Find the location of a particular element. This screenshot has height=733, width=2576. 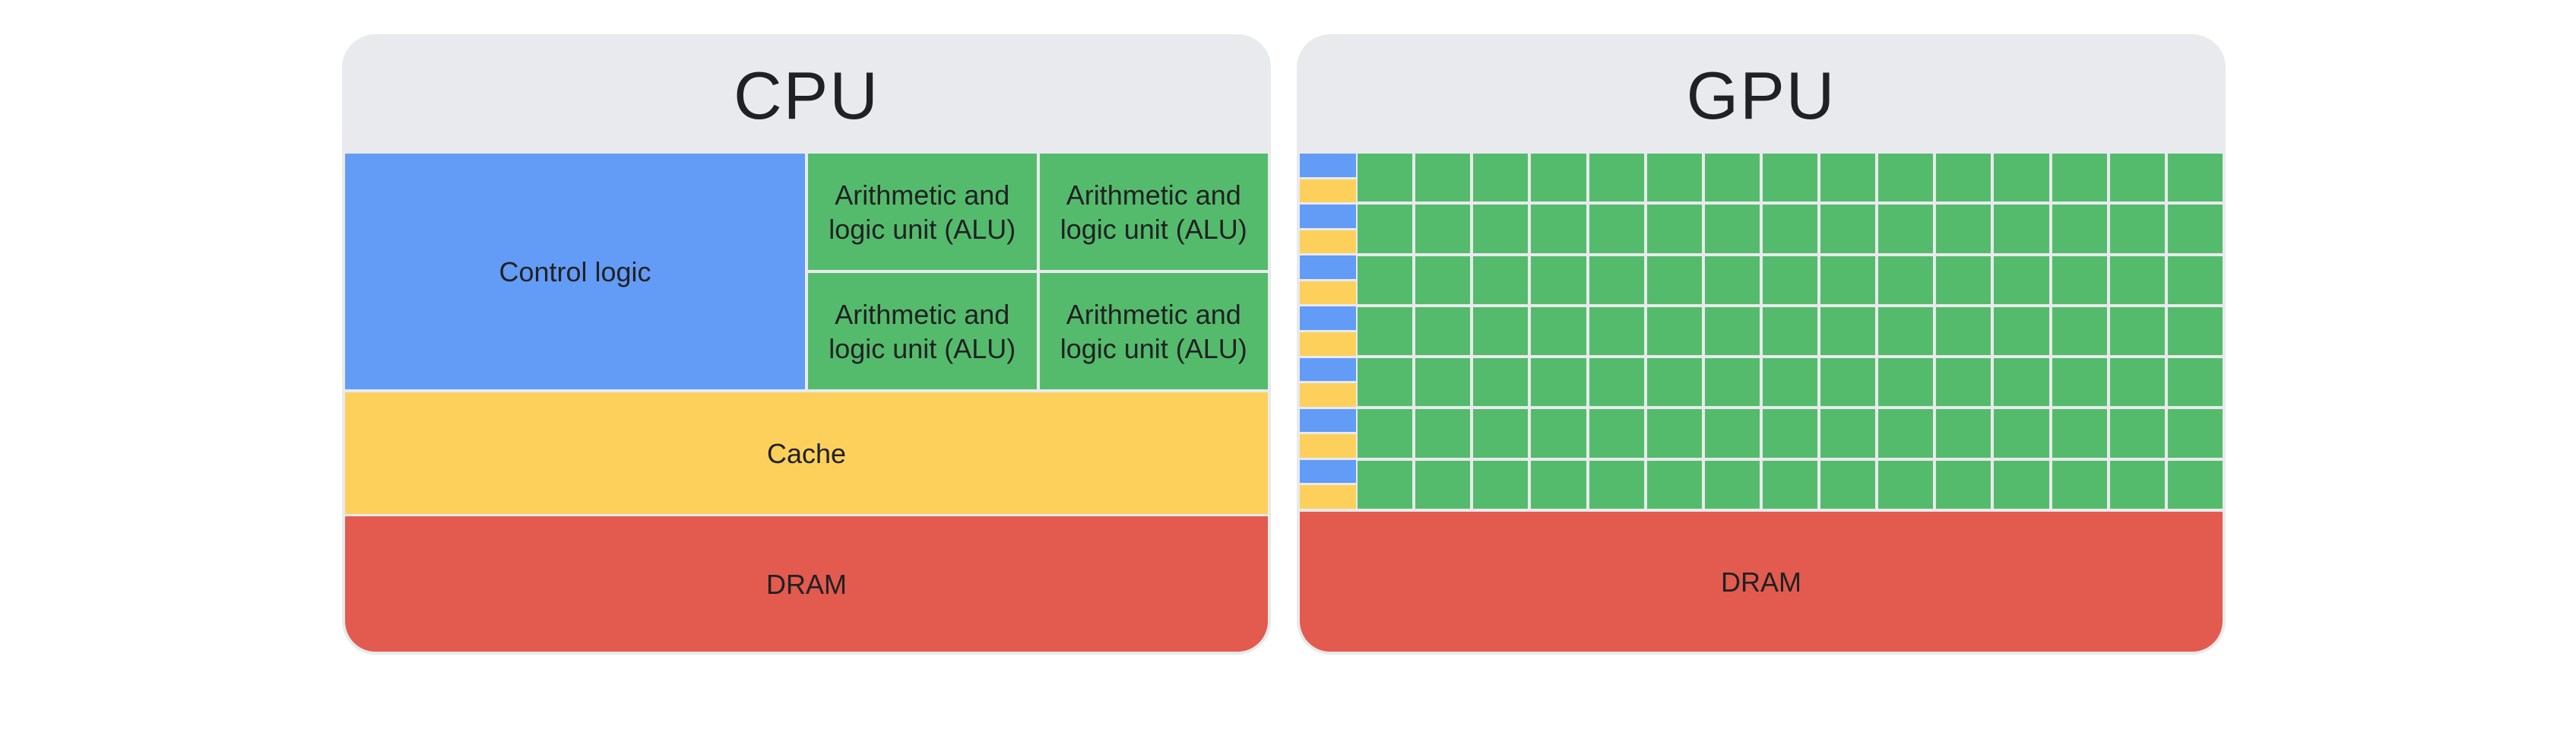

gpu-dram: DRAM is located at coordinates (1761, 582).